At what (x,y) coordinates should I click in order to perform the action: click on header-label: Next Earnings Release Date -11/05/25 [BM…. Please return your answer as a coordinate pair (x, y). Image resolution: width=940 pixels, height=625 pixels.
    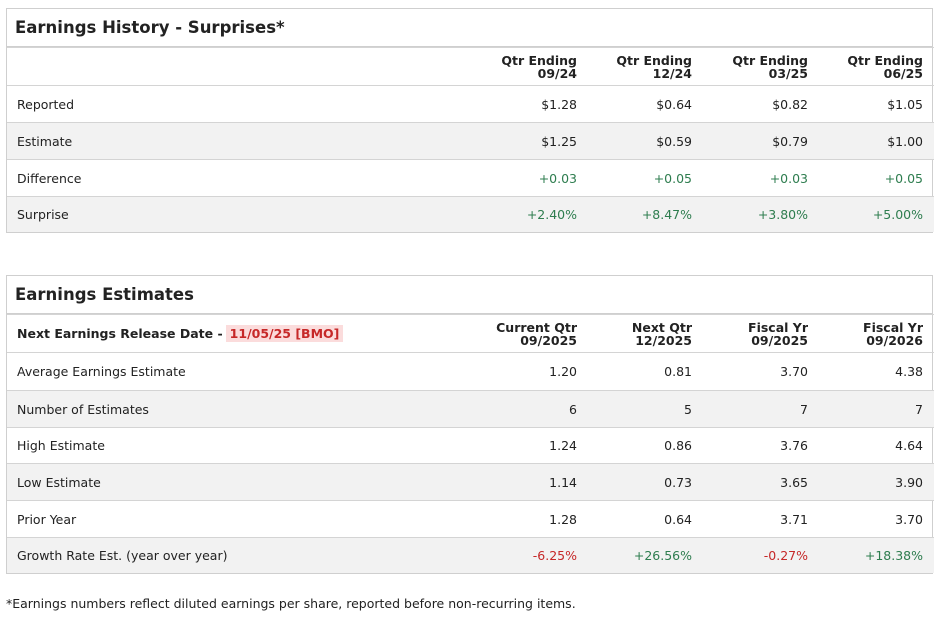
    Looking at the image, I should click on (234, 333).